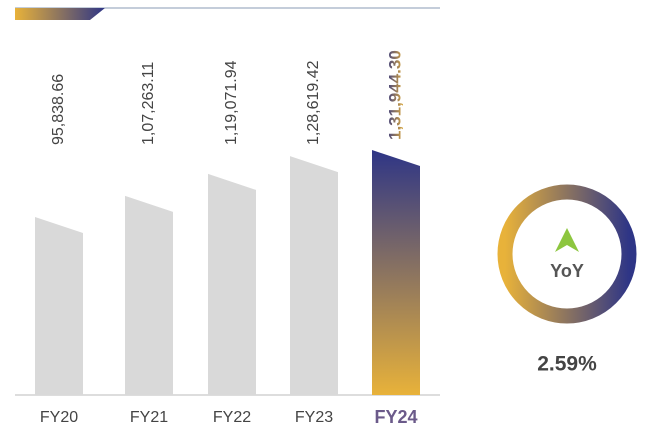 The width and height of the screenshot is (667, 431). What do you see at coordinates (148, 103) in the screenshot?
I see `value-label: 1,07,263.11` at bounding box center [148, 103].